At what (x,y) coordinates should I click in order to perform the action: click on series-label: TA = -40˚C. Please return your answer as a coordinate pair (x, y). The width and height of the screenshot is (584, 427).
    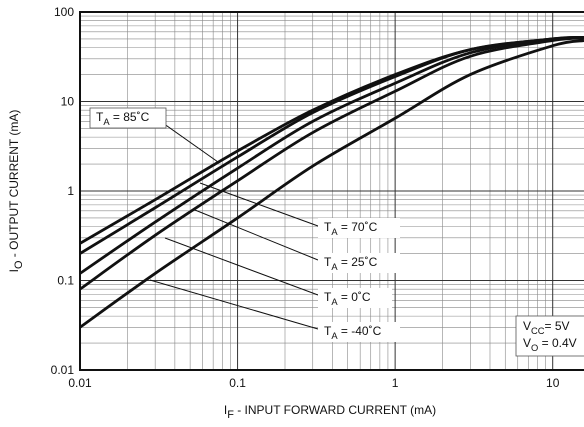
    Looking at the image, I should click on (353, 332).